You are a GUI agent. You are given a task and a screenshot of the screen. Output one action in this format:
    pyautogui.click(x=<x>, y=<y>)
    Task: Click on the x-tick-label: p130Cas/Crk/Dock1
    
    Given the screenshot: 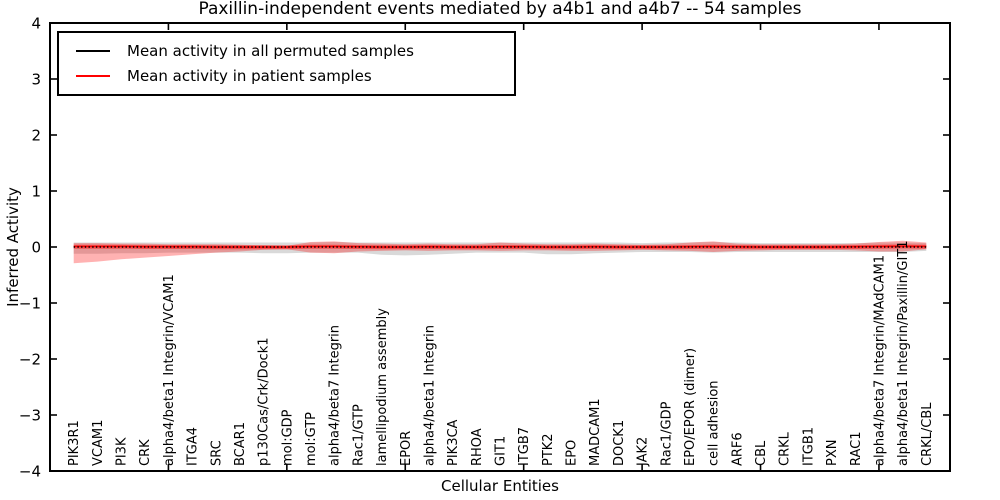 What is the action you would take?
    pyautogui.click(x=264, y=401)
    